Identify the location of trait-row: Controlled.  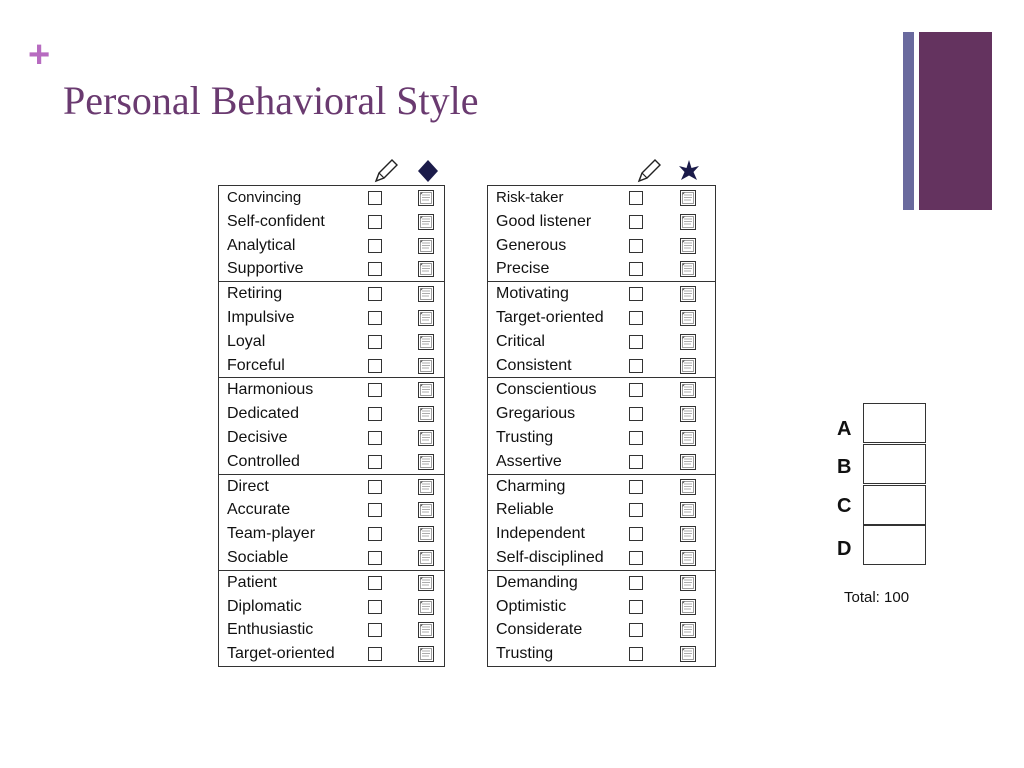
(331, 462).